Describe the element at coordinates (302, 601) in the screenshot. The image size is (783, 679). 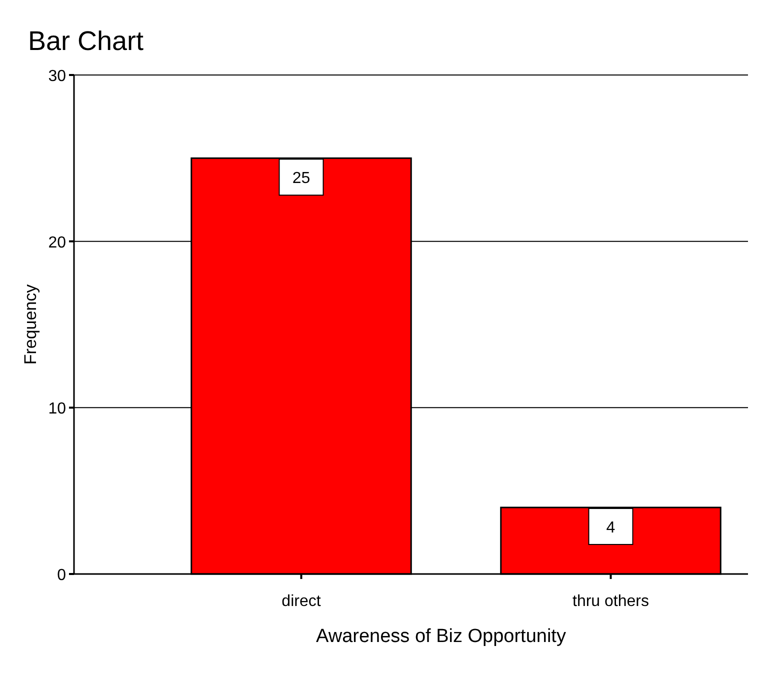
I see `x-tick-label: direct` at that location.